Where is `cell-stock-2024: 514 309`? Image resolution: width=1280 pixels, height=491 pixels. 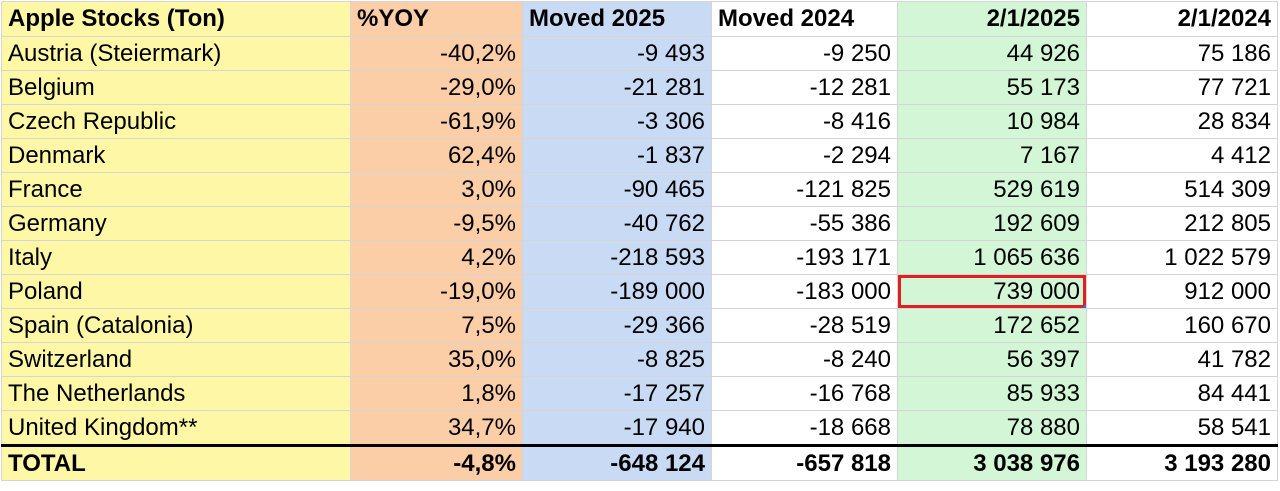
cell-stock-2024: 514 309 is located at coordinates (1182, 189).